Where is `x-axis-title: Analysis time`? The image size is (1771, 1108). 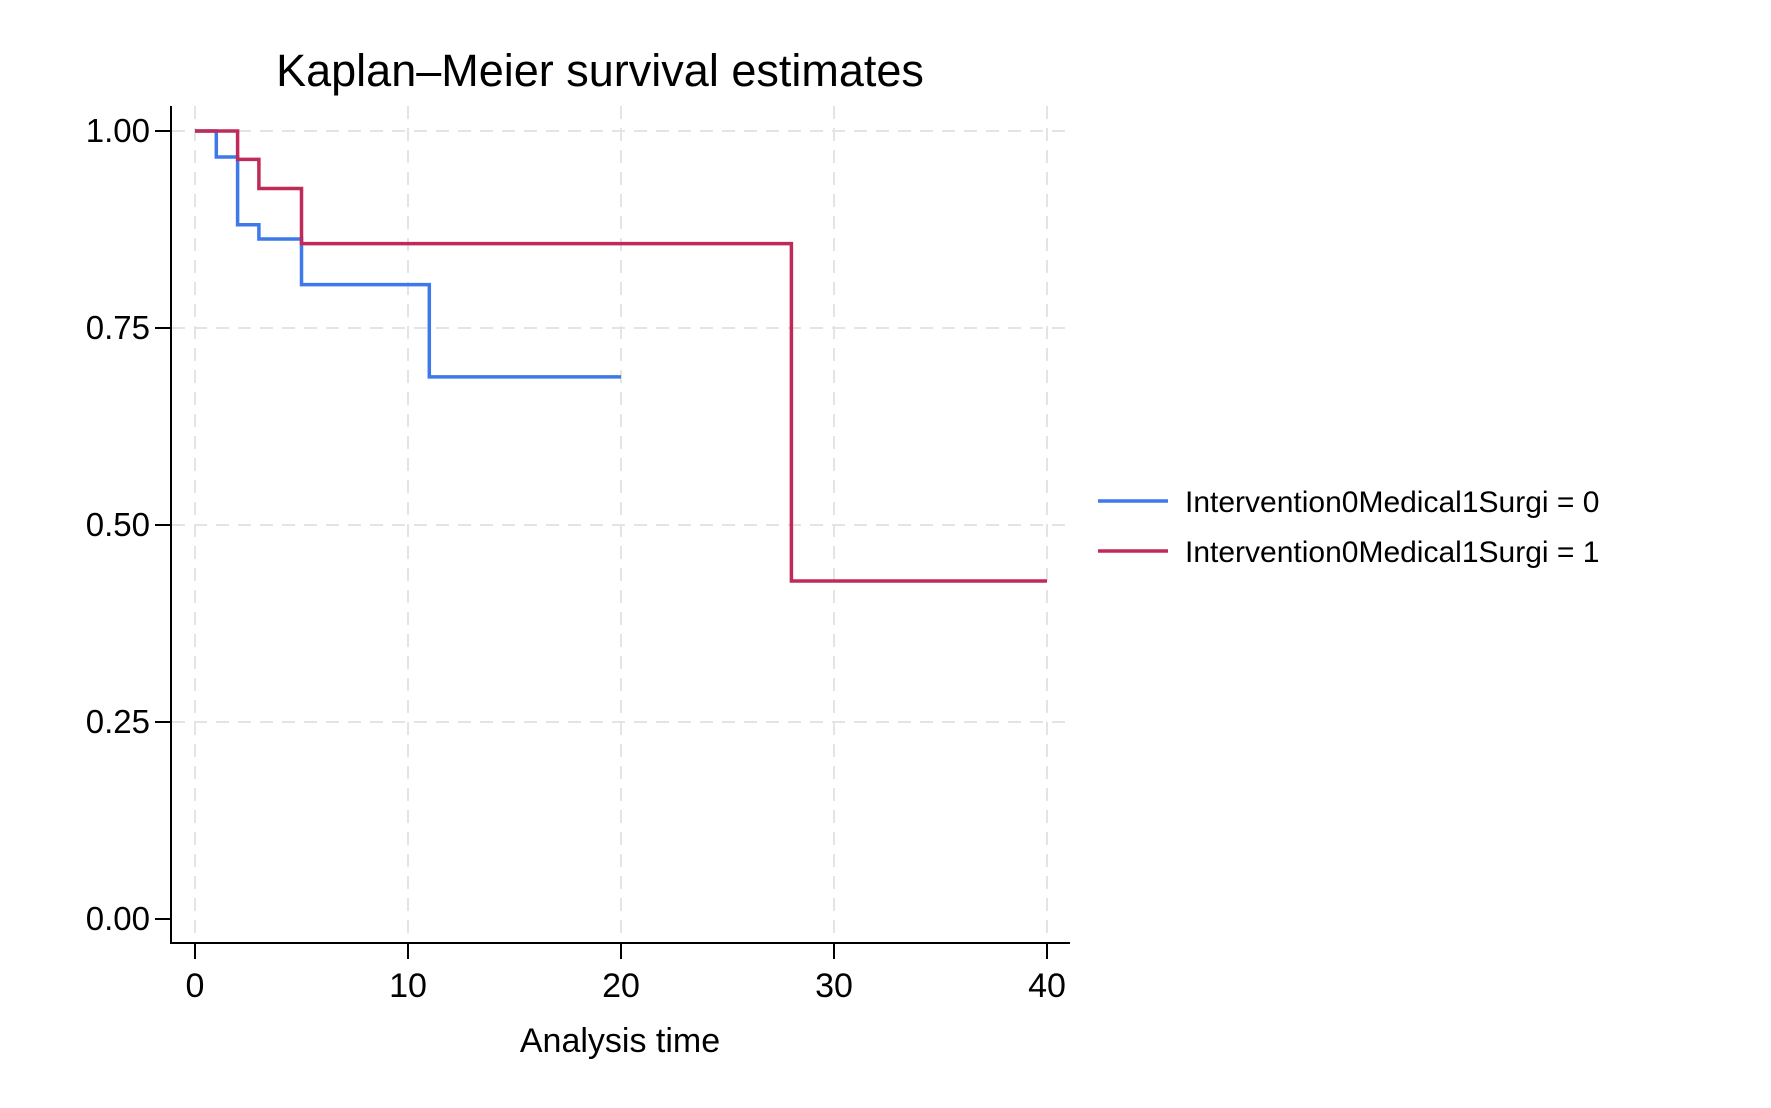
x-axis-title: Analysis time is located at coordinates (620, 1041).